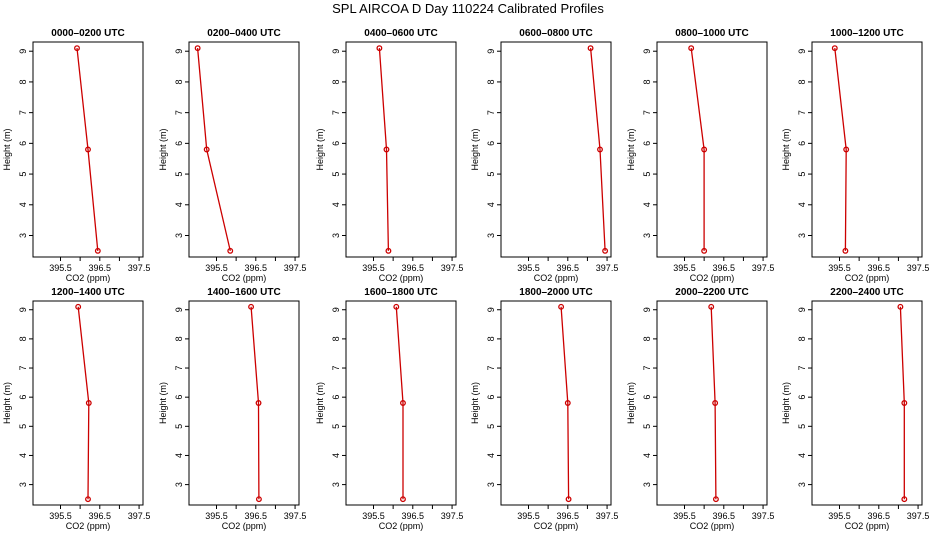  I want to click on panel-title: 2200–2400 UTC, so click(866, 292).